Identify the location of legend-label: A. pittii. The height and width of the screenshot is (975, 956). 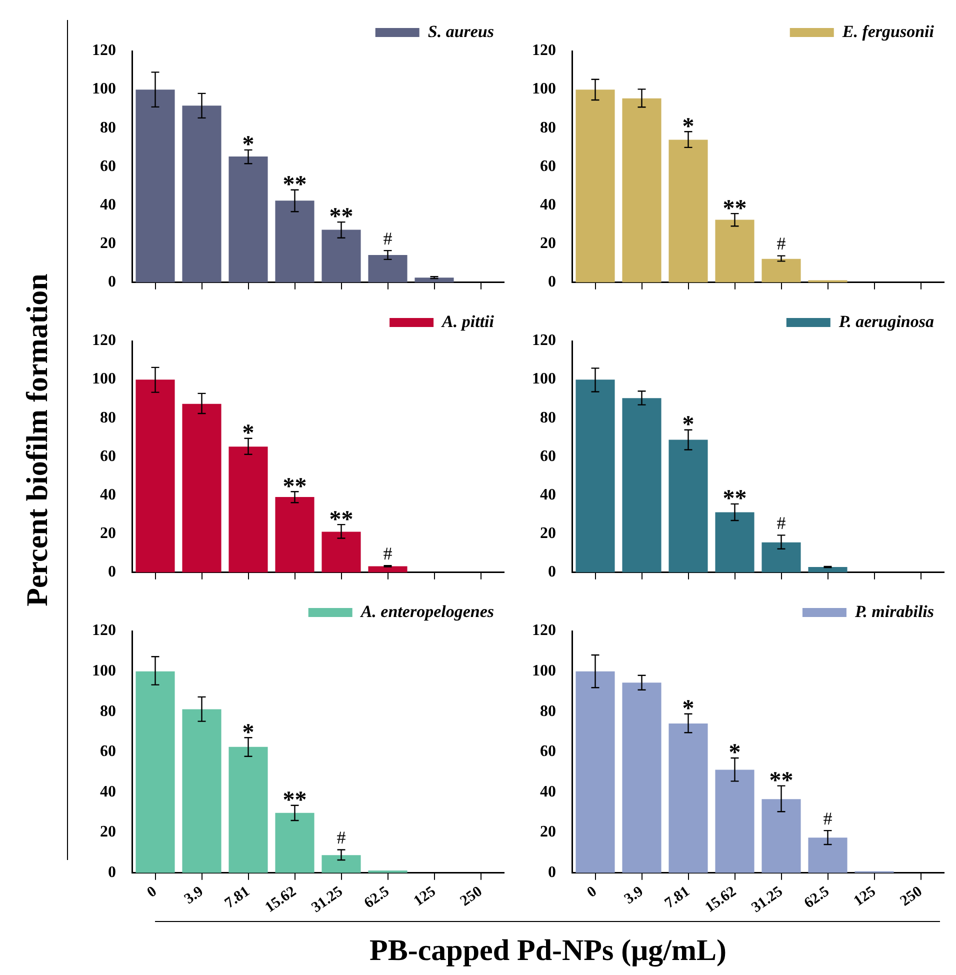
(467, 321).